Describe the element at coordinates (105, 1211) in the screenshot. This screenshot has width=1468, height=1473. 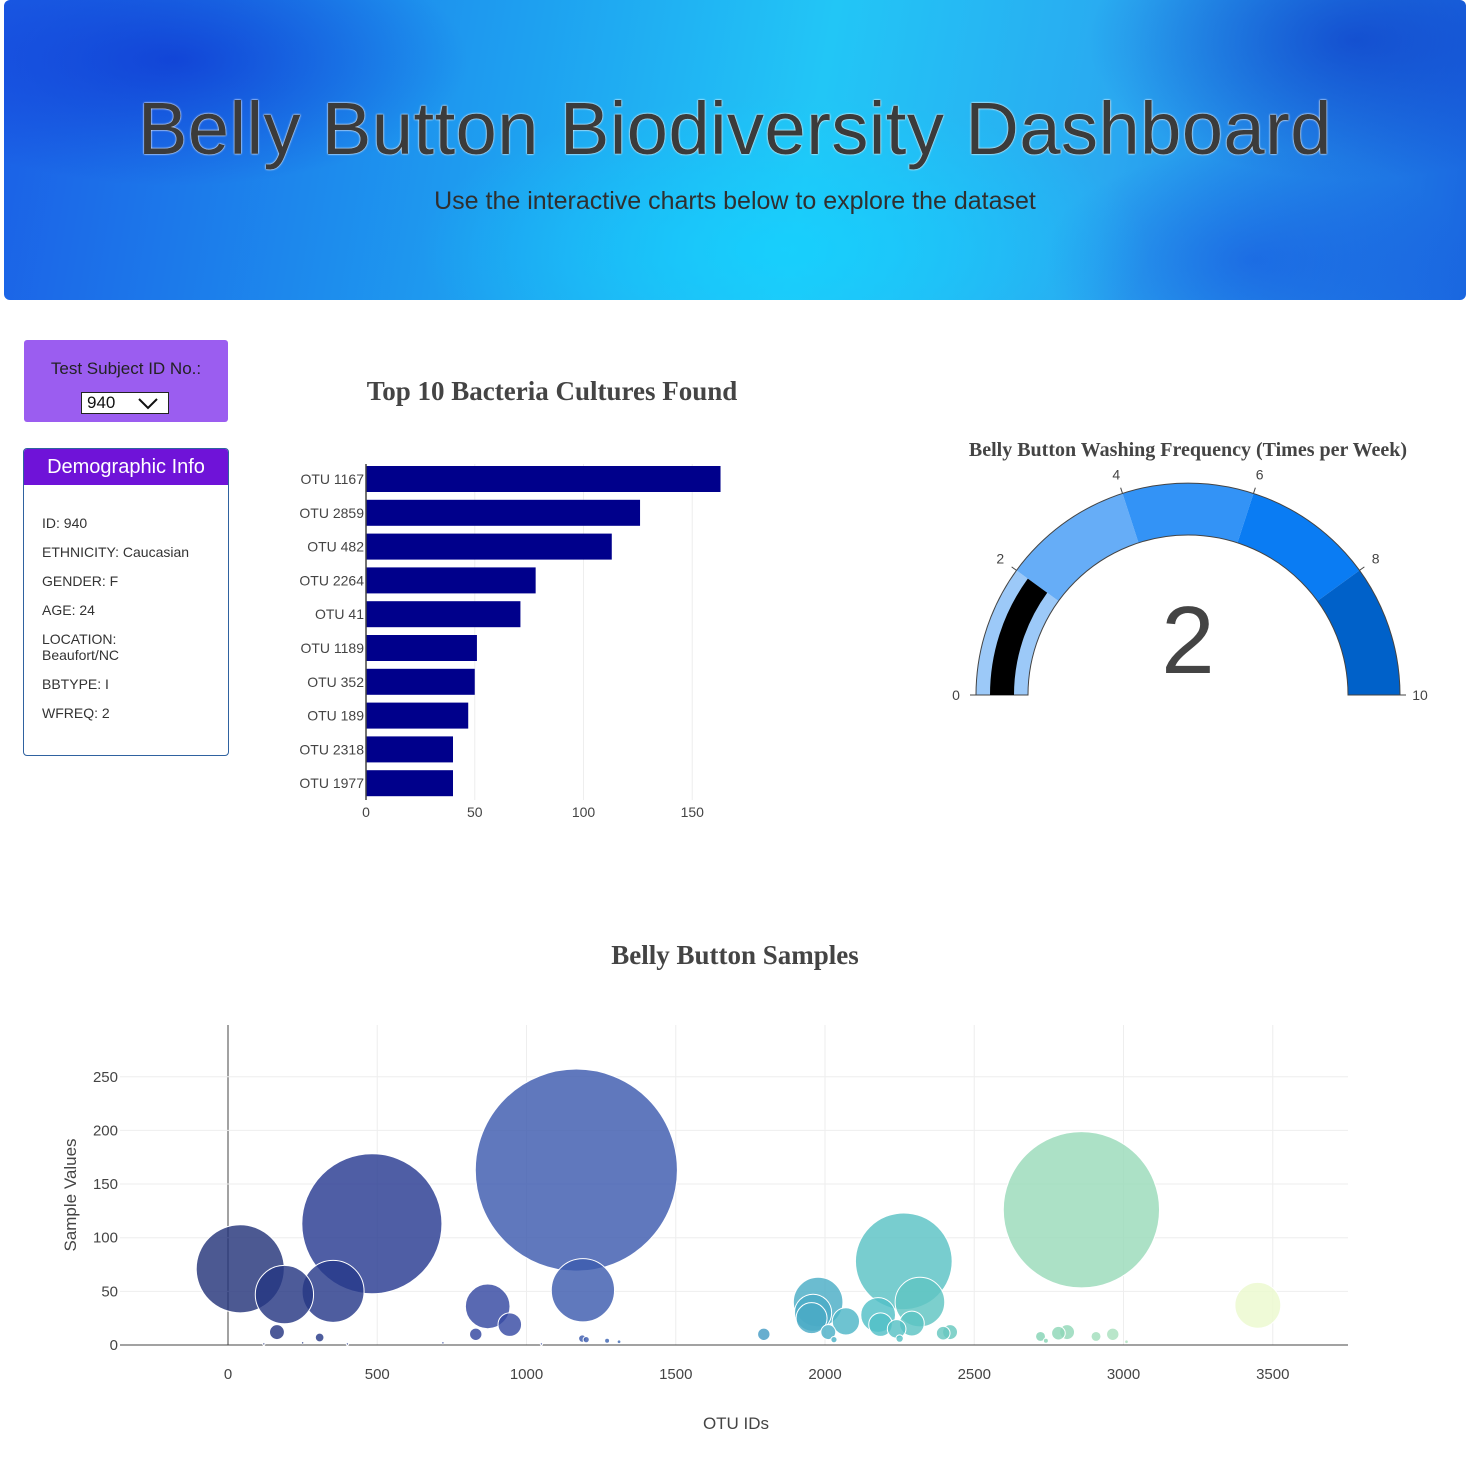
I see `bubble-chart-y-ticks: 0 50 100 150 200 250` at that location.